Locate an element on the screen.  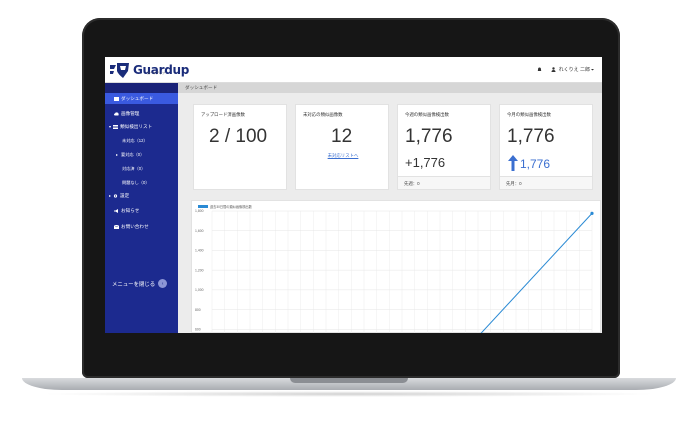
sidebar-item-images: 画像管理 is located at coordinates (141, 113).